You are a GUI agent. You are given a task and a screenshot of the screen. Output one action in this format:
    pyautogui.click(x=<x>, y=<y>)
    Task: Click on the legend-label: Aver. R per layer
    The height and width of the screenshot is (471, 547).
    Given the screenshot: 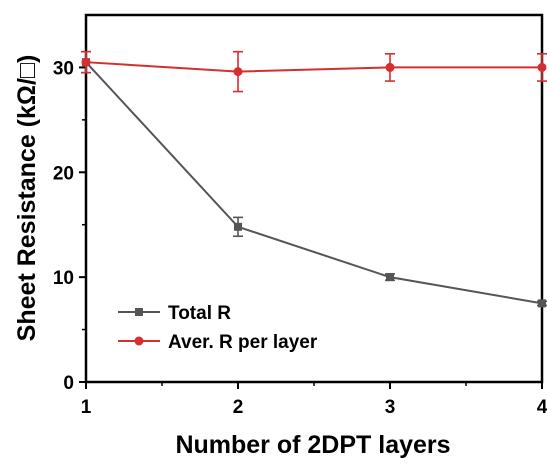 What is the action you would take?
    pyautogui.click(x=243, y=342)
    